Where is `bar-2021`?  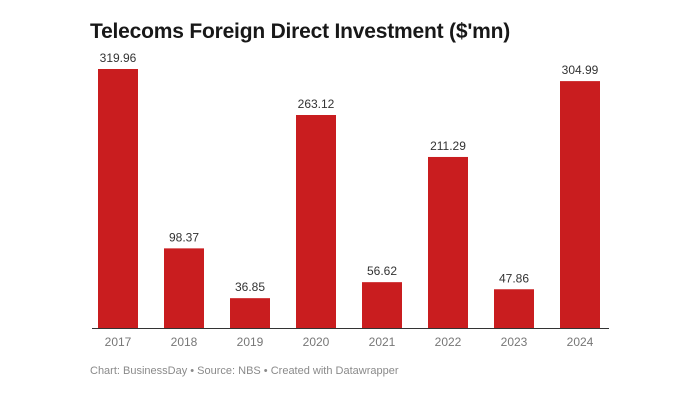 bar-2021 is located at coordinates (382, 305).